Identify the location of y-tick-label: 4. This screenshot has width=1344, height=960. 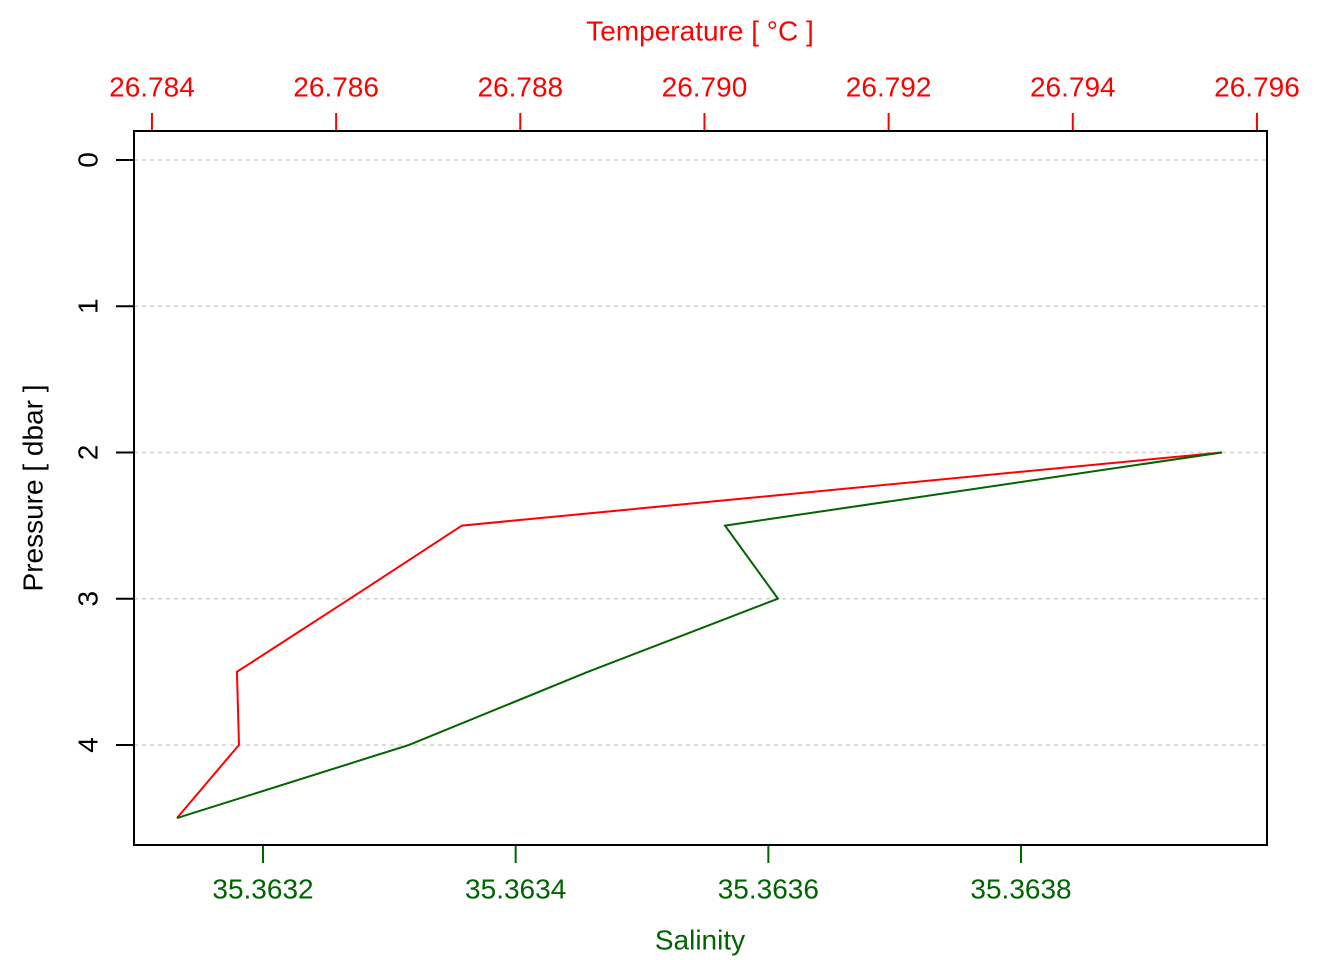
(87, 745).